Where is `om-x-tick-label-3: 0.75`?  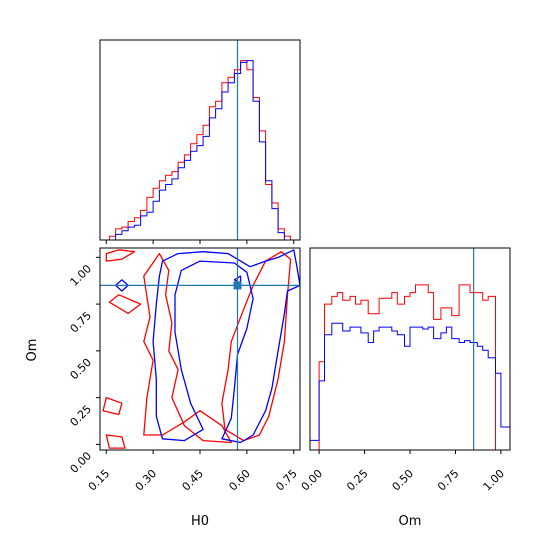 om-x-tick-label-3: 0.75 is located at coordinates (448, 480).